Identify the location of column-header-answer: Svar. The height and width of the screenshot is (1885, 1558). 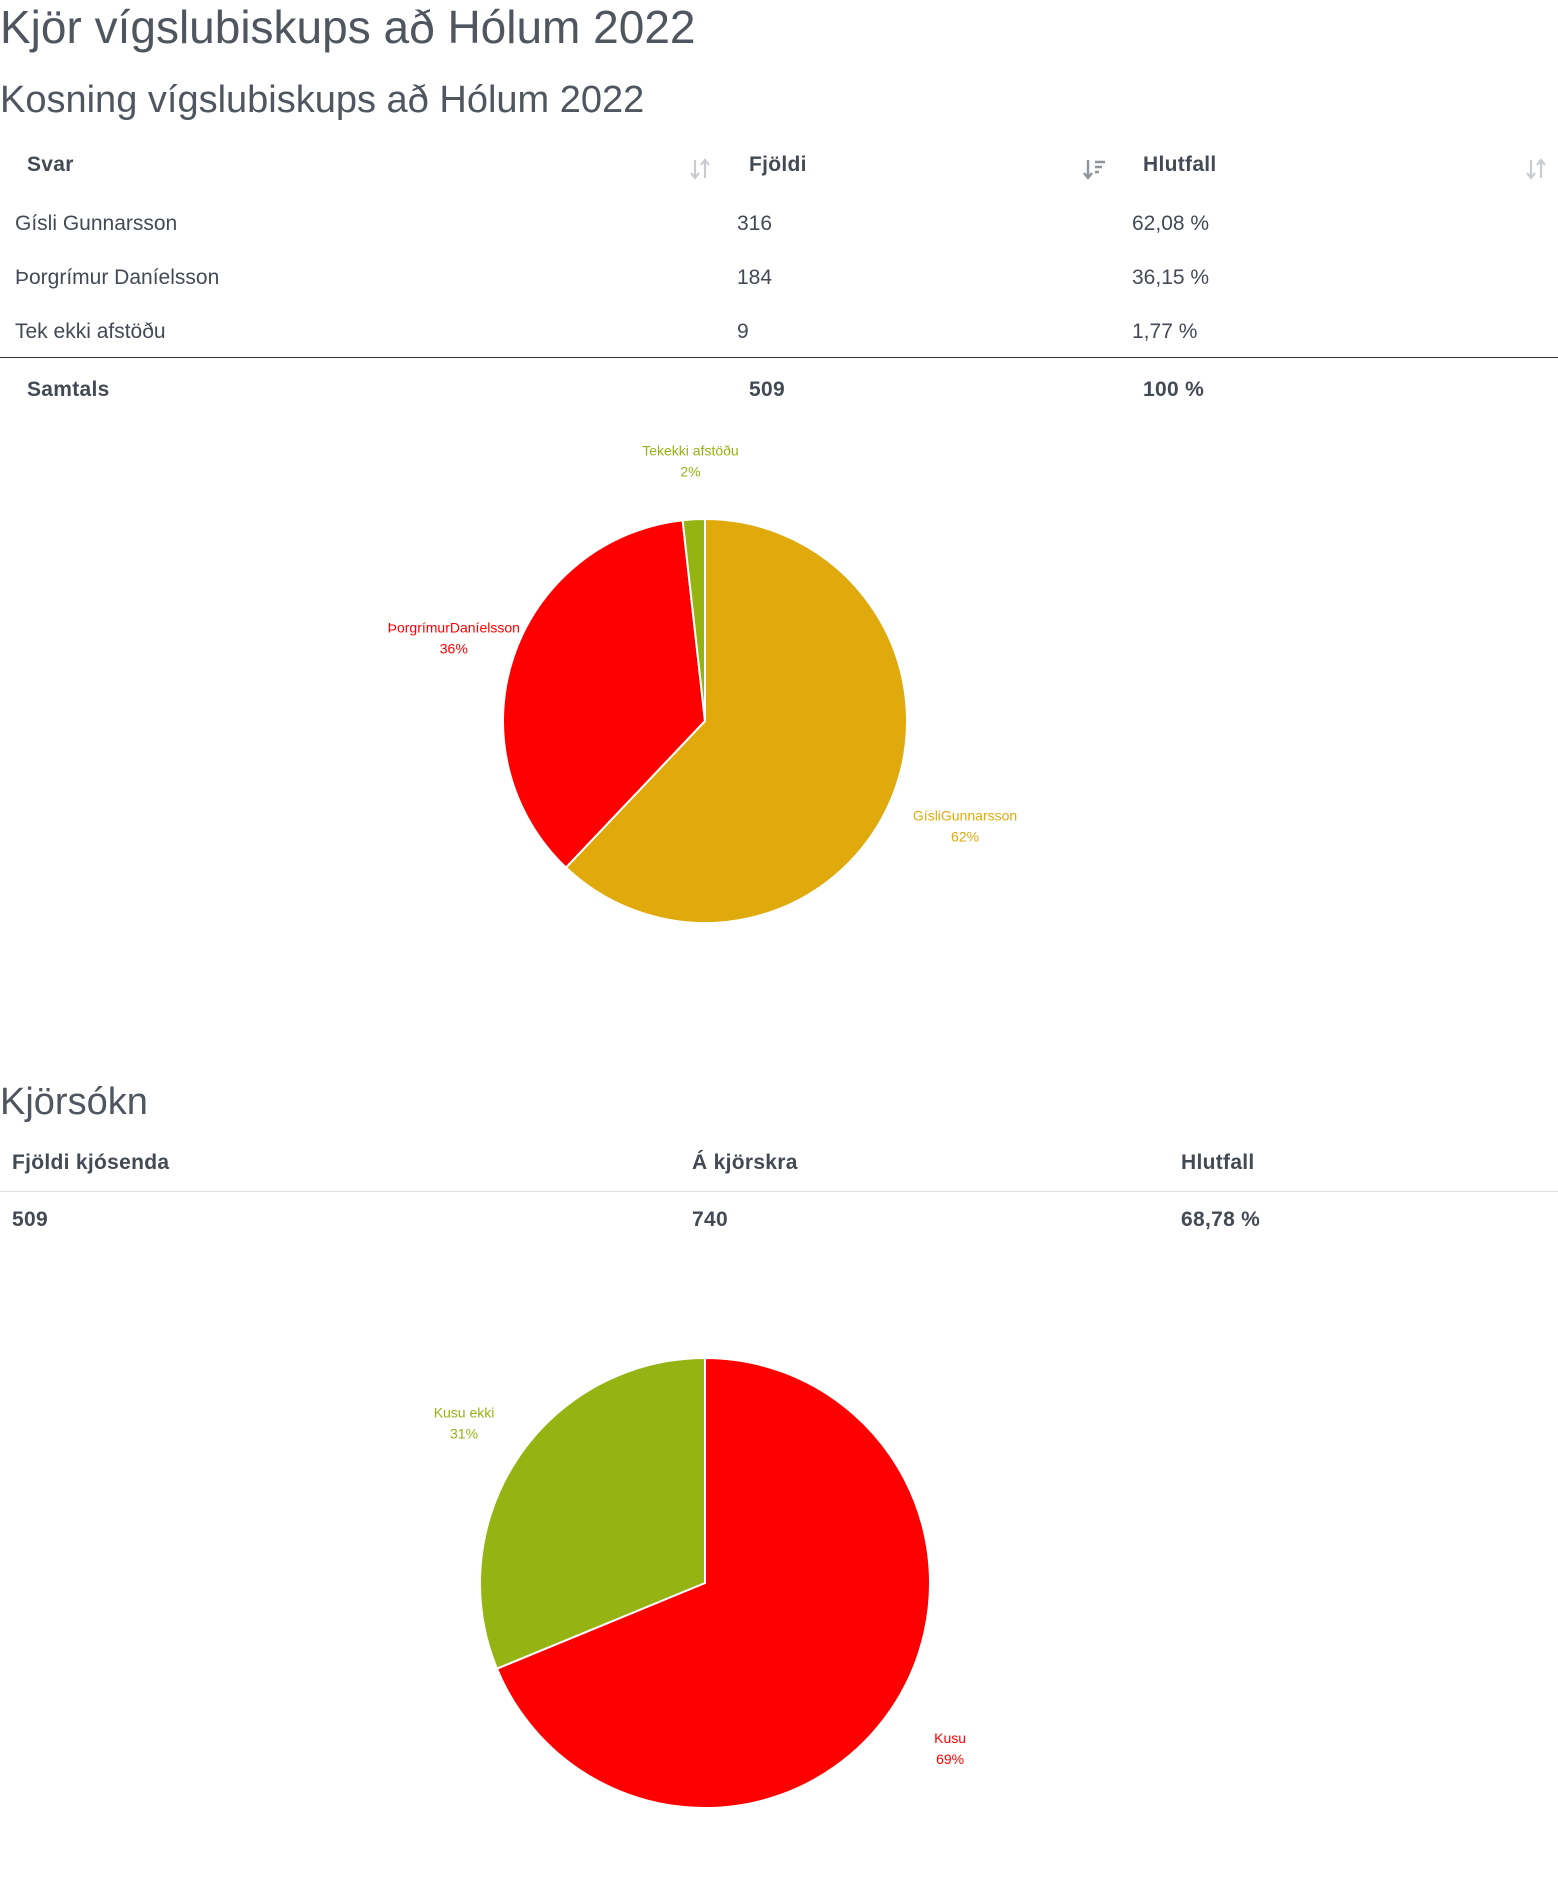
(50, 165).